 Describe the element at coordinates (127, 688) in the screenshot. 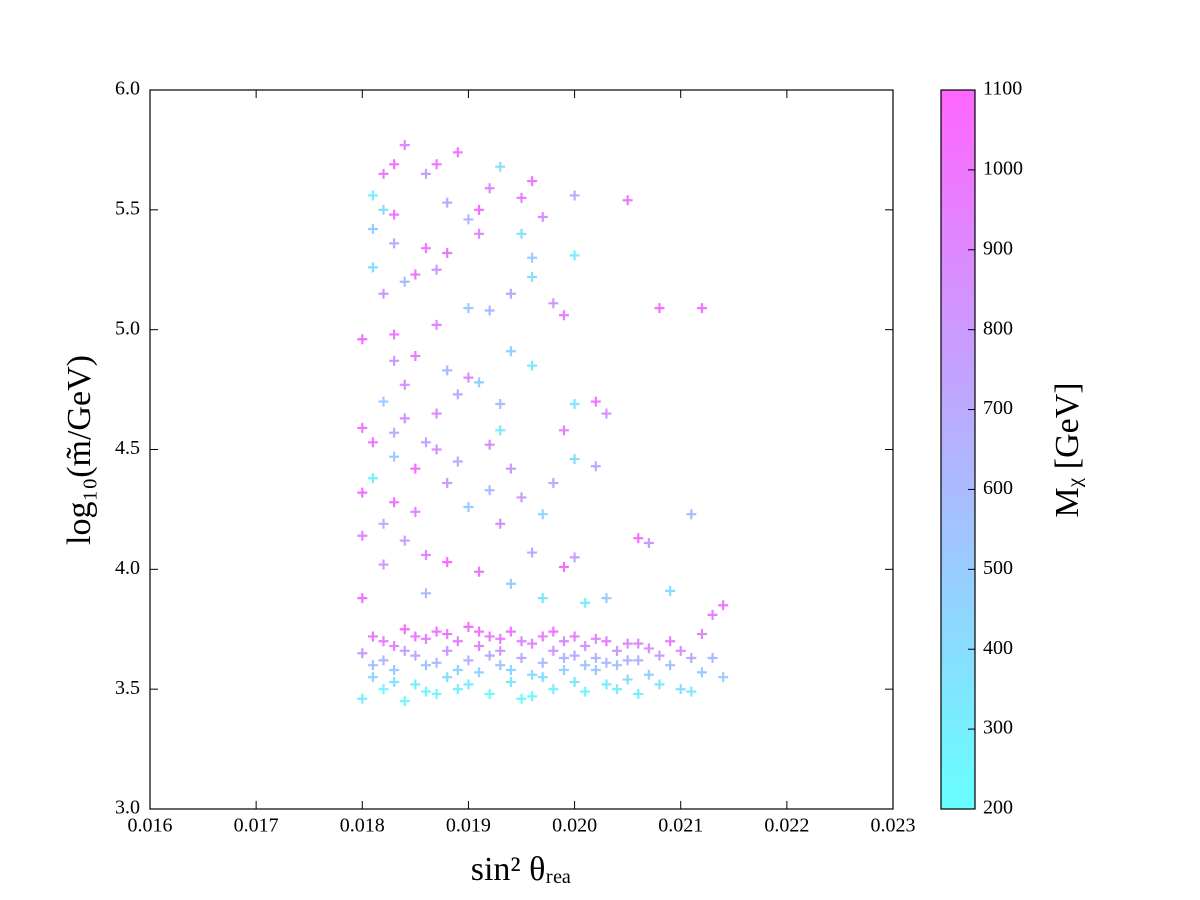

I see `y-tick-label: 3.5` at that location.